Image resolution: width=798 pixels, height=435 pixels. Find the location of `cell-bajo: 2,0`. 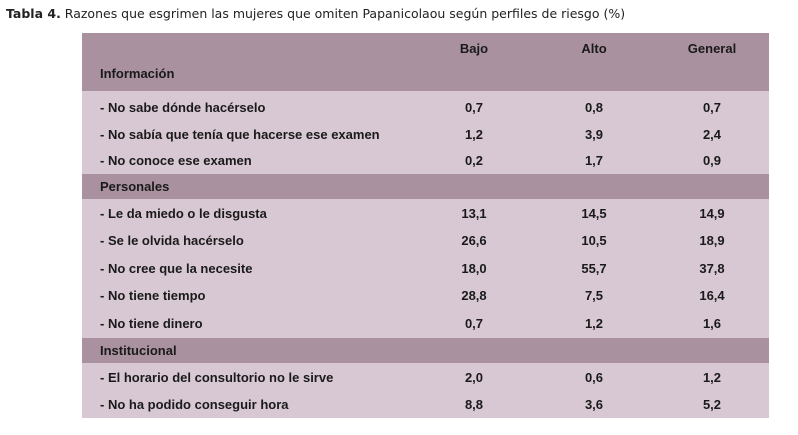

cell-bajo: 2,0 is located at coordinates (474, 377).